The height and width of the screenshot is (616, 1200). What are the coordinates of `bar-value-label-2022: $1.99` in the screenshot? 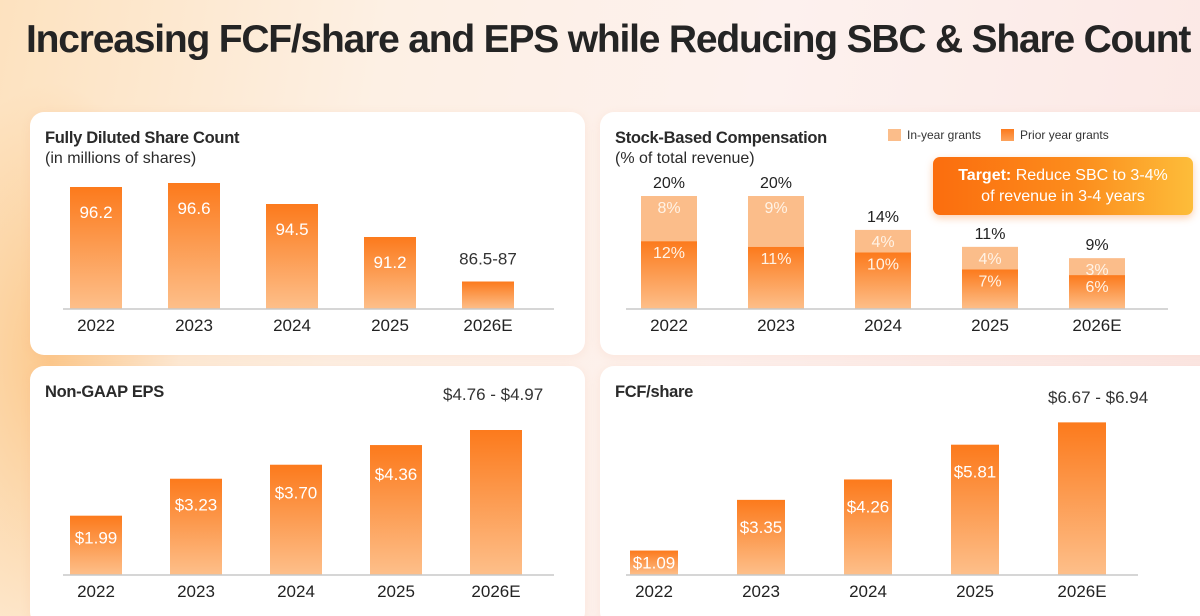 It's located at (96, 538).